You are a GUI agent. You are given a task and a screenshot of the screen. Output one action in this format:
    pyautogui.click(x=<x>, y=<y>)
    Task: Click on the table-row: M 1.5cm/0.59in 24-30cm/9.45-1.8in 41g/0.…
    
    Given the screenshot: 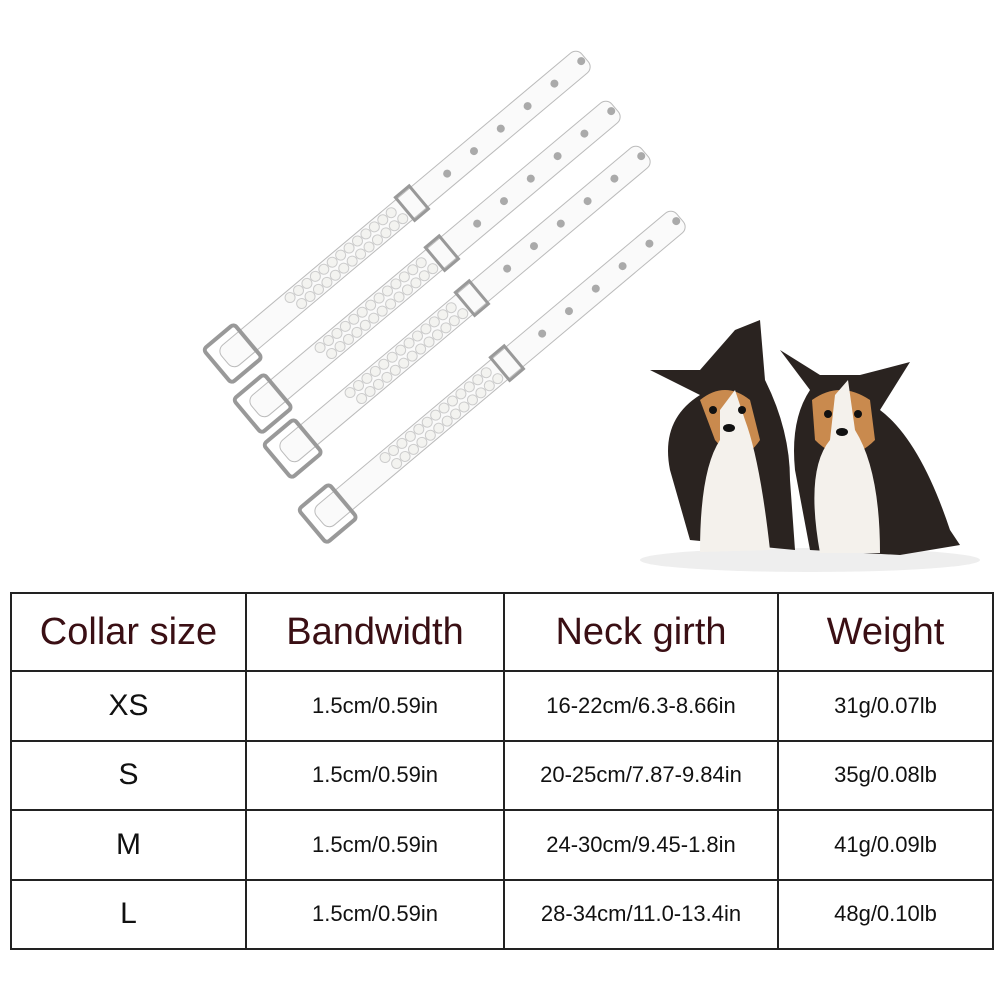 What is the action you would take?
    pyautogui.click(x=502, y=845)
    